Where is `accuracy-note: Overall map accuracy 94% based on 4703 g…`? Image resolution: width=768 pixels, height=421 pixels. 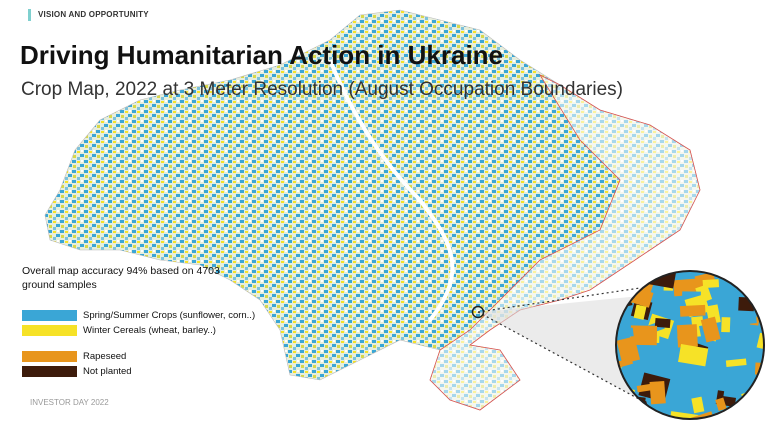 accuracy-note: Overall map accuracy 94% based on 4703 g… is located at coordinates (121, 278).